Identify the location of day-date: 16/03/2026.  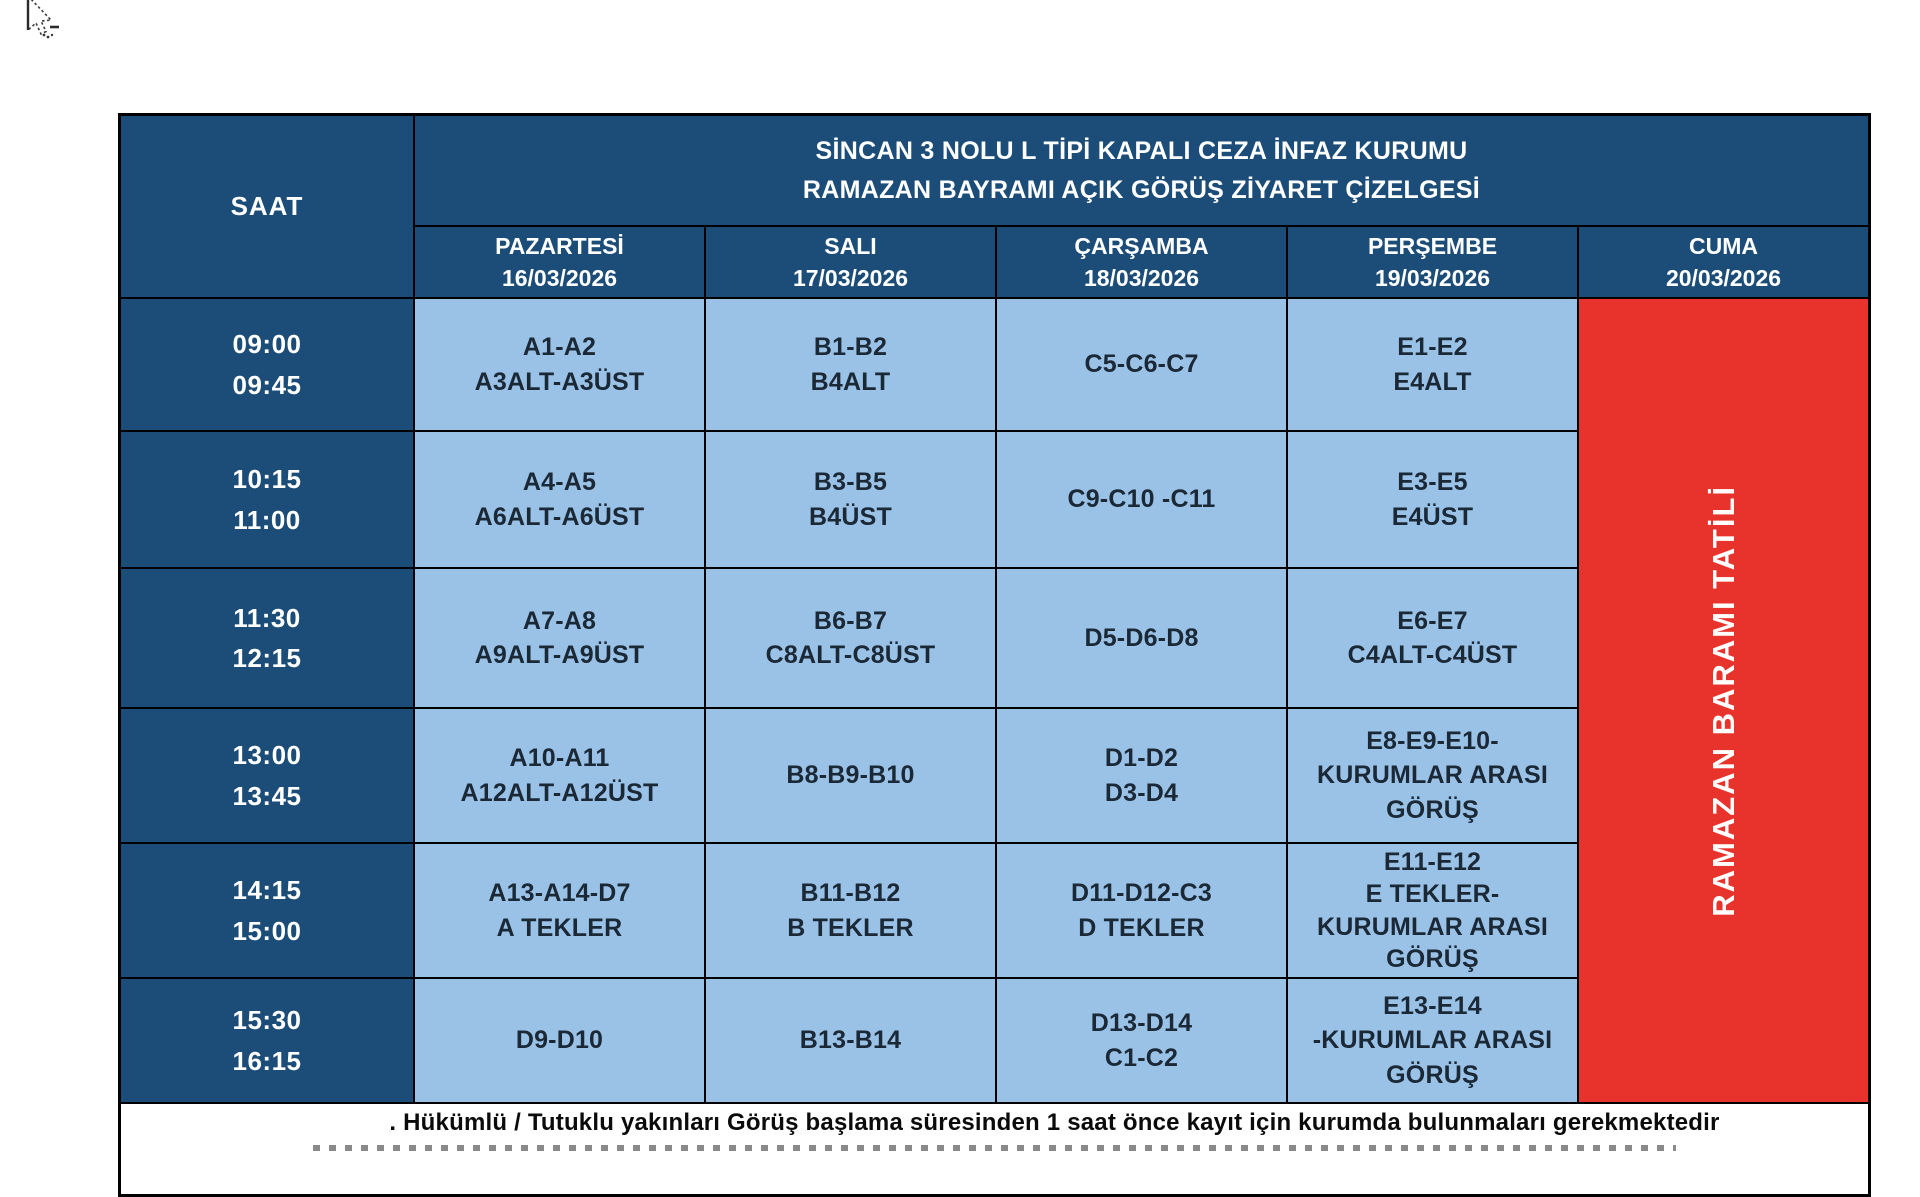
(559, 278).